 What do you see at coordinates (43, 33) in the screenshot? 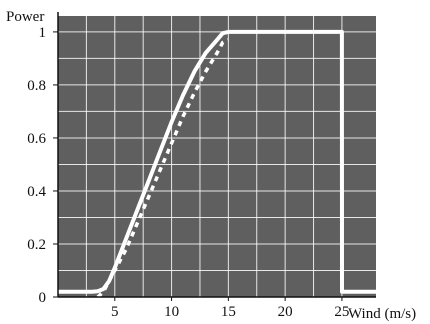
I see `y-tick-label: 1` at bounding box center [43, 33].